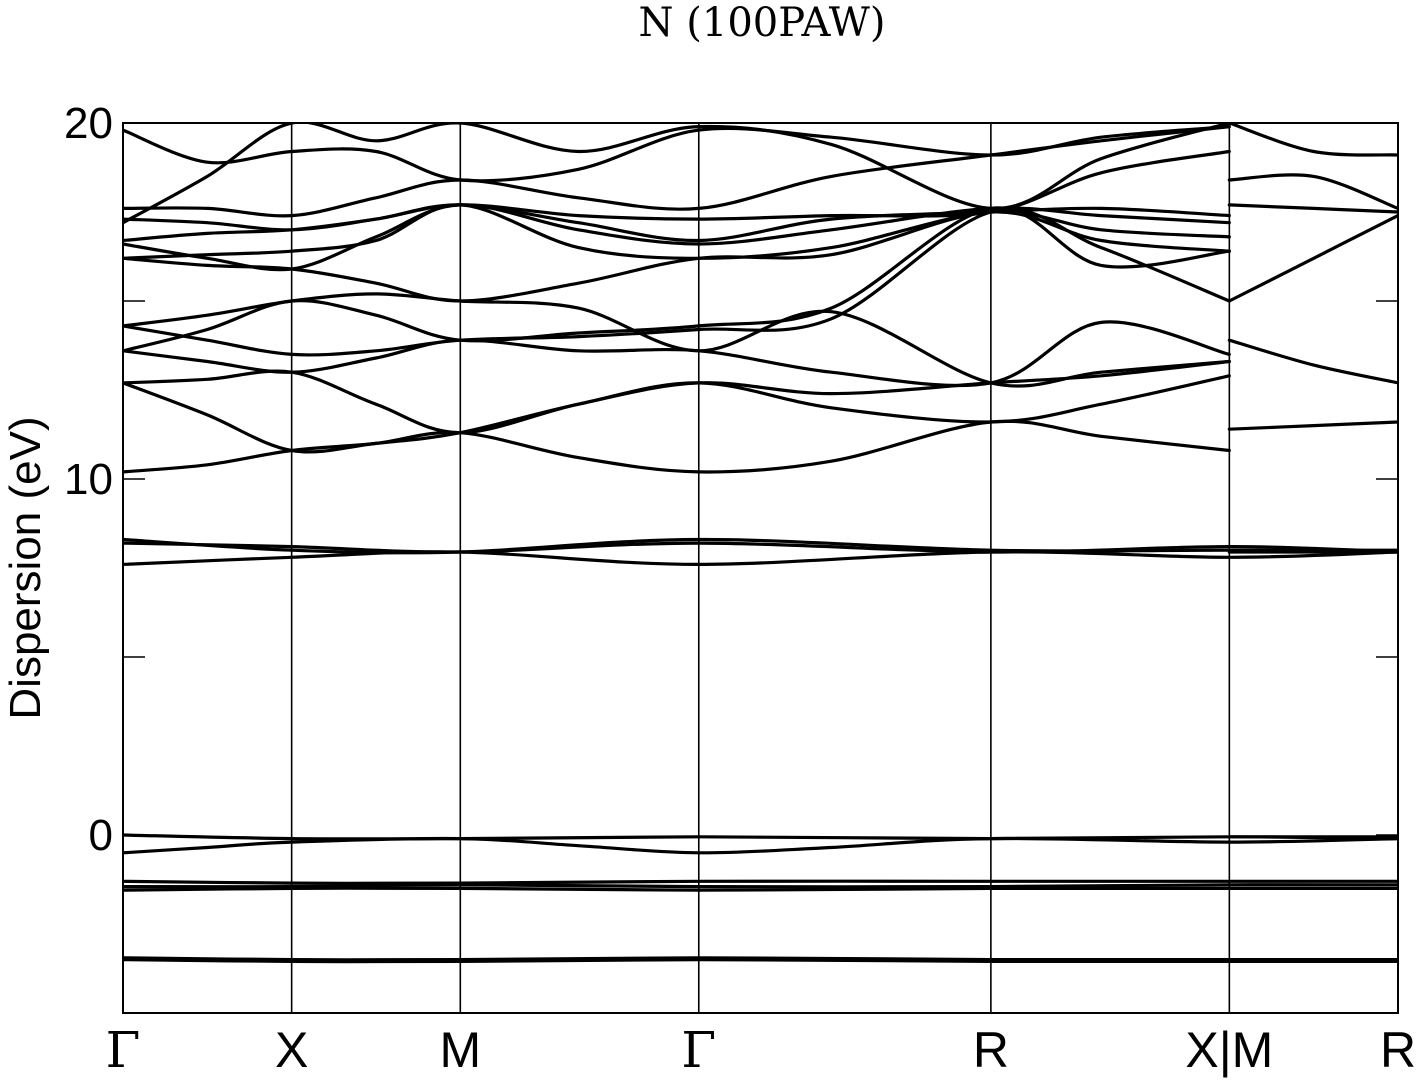 The height and width of the screenshot is (1080, 1417). I want to click on y-tick-label: 10, so click(88, 479).